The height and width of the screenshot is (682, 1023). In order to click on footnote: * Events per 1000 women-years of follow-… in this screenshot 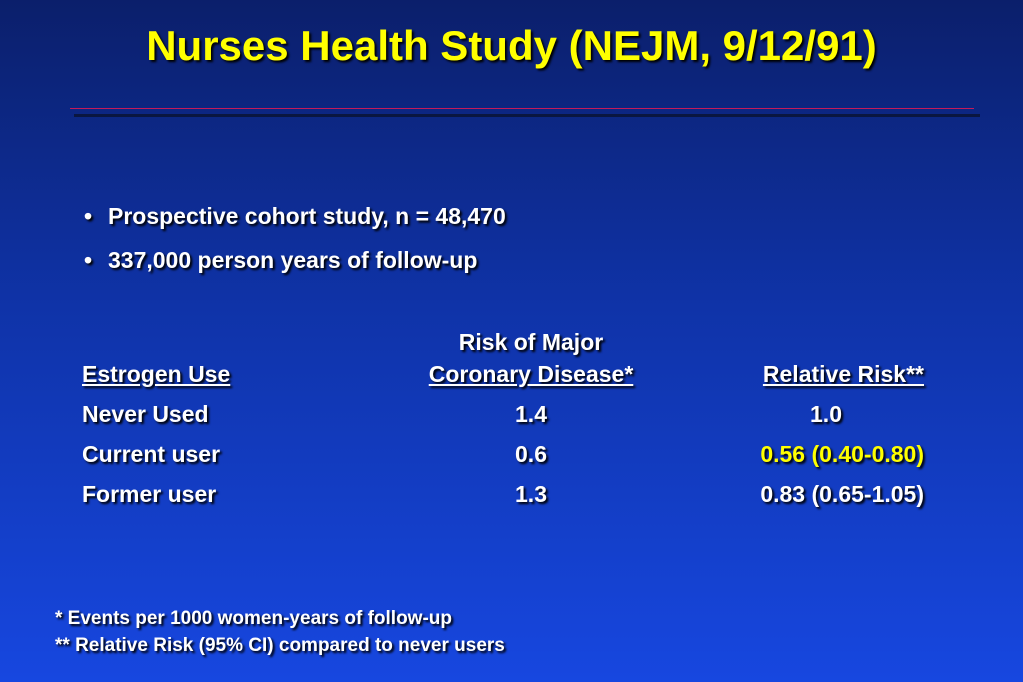, I will do `click(253, 618)`.